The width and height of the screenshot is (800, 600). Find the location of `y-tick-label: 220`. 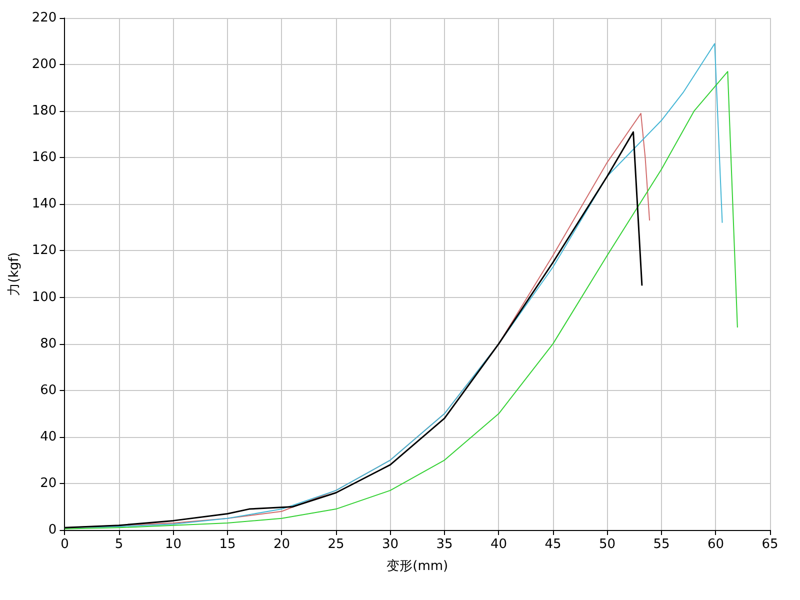

y-tick-label: 220 is located at coordinates (44, 18).